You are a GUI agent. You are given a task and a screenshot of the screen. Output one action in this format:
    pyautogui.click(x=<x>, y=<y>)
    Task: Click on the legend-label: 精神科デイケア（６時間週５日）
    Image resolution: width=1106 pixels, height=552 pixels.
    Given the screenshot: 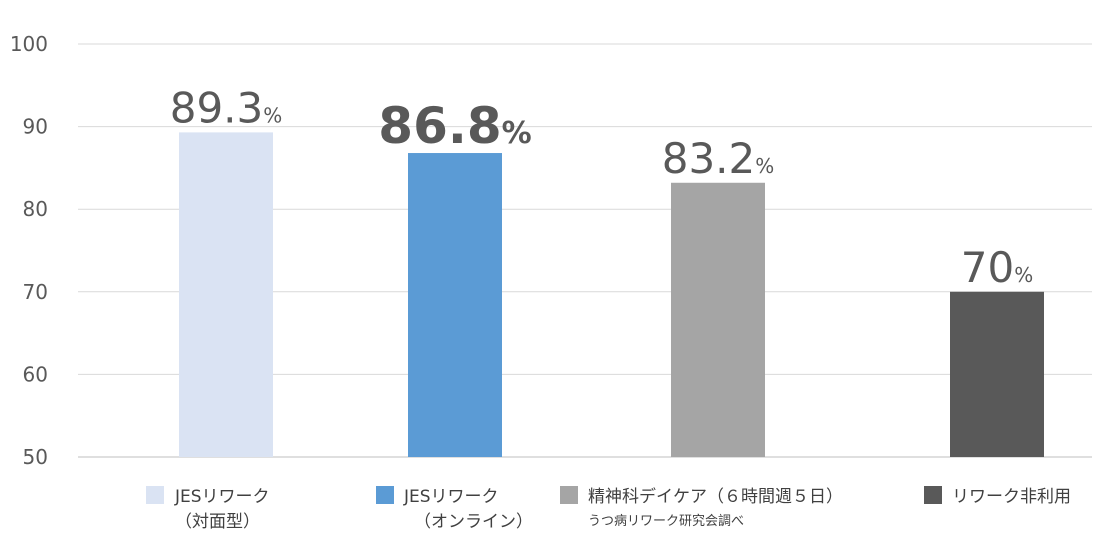 What is the action you would take?
    pyautogui.click(x=715, y=496)
    